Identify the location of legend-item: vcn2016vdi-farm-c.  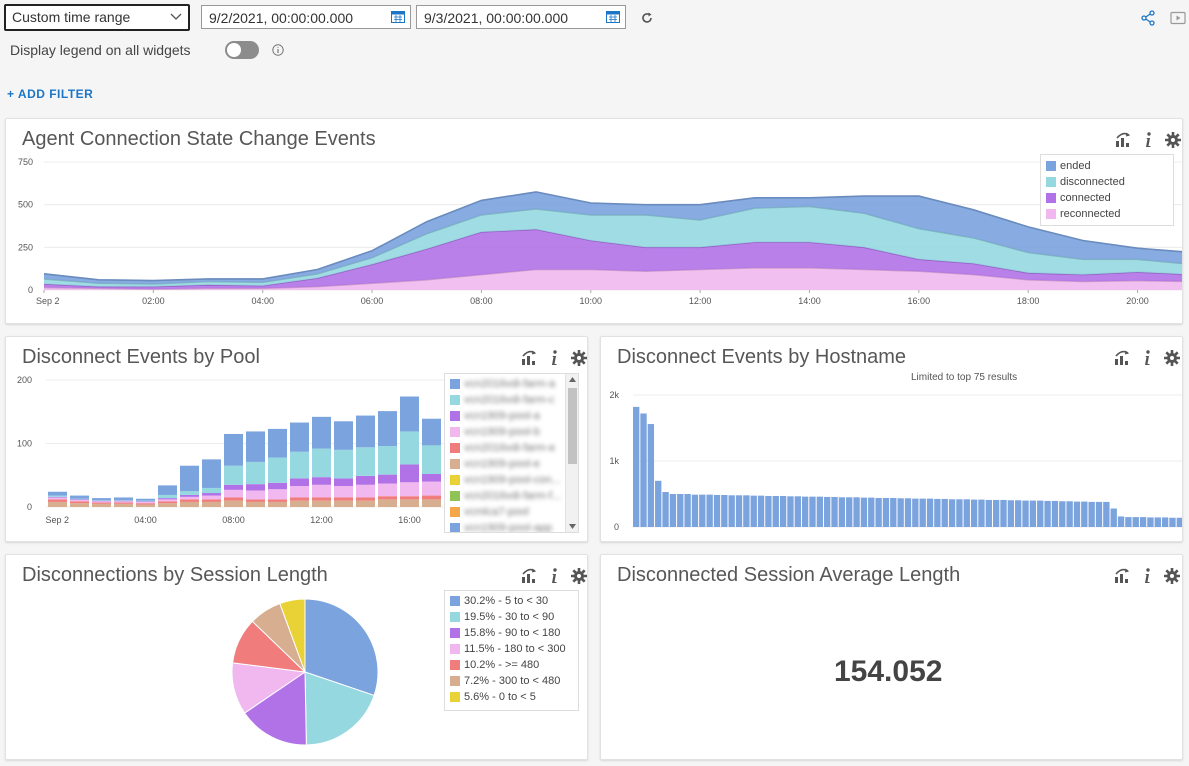
(511, 400).